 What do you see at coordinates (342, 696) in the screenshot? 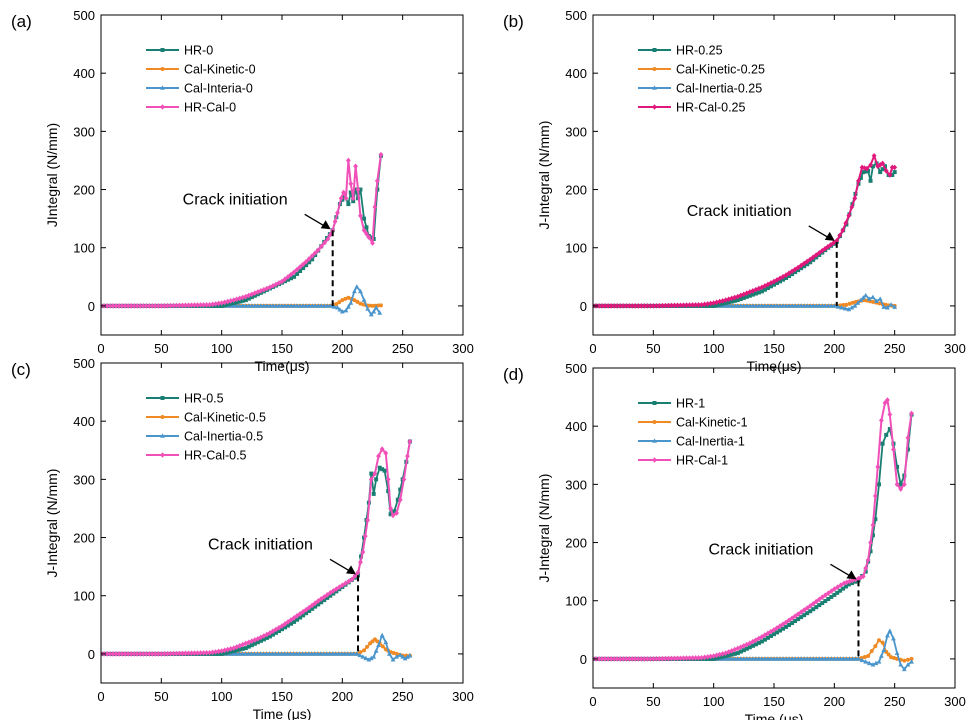
I see `x-tick-label: 200` at bounding box center [342, 696].